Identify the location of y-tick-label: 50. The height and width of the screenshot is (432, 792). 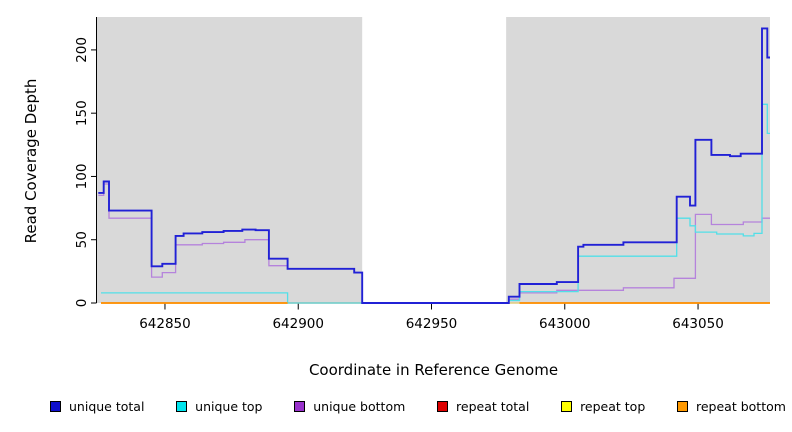
(82, 239).